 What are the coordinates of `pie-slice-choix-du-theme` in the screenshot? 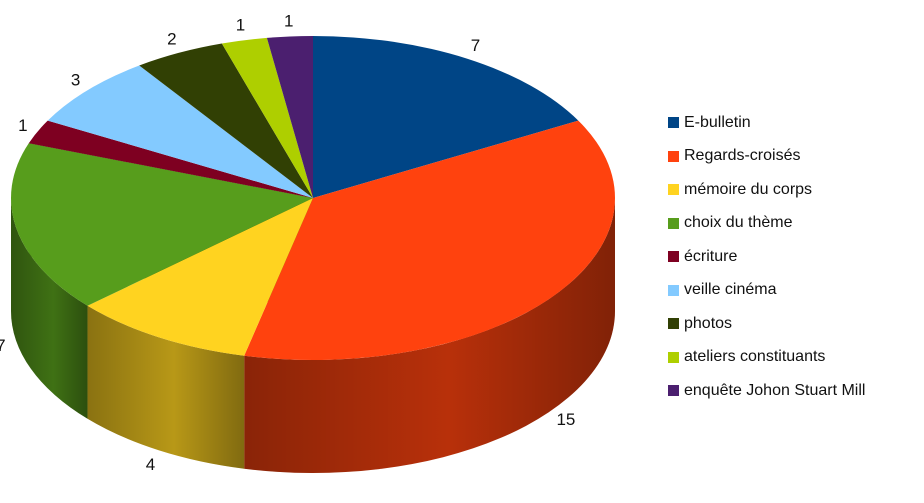 It's located at (162, 224).